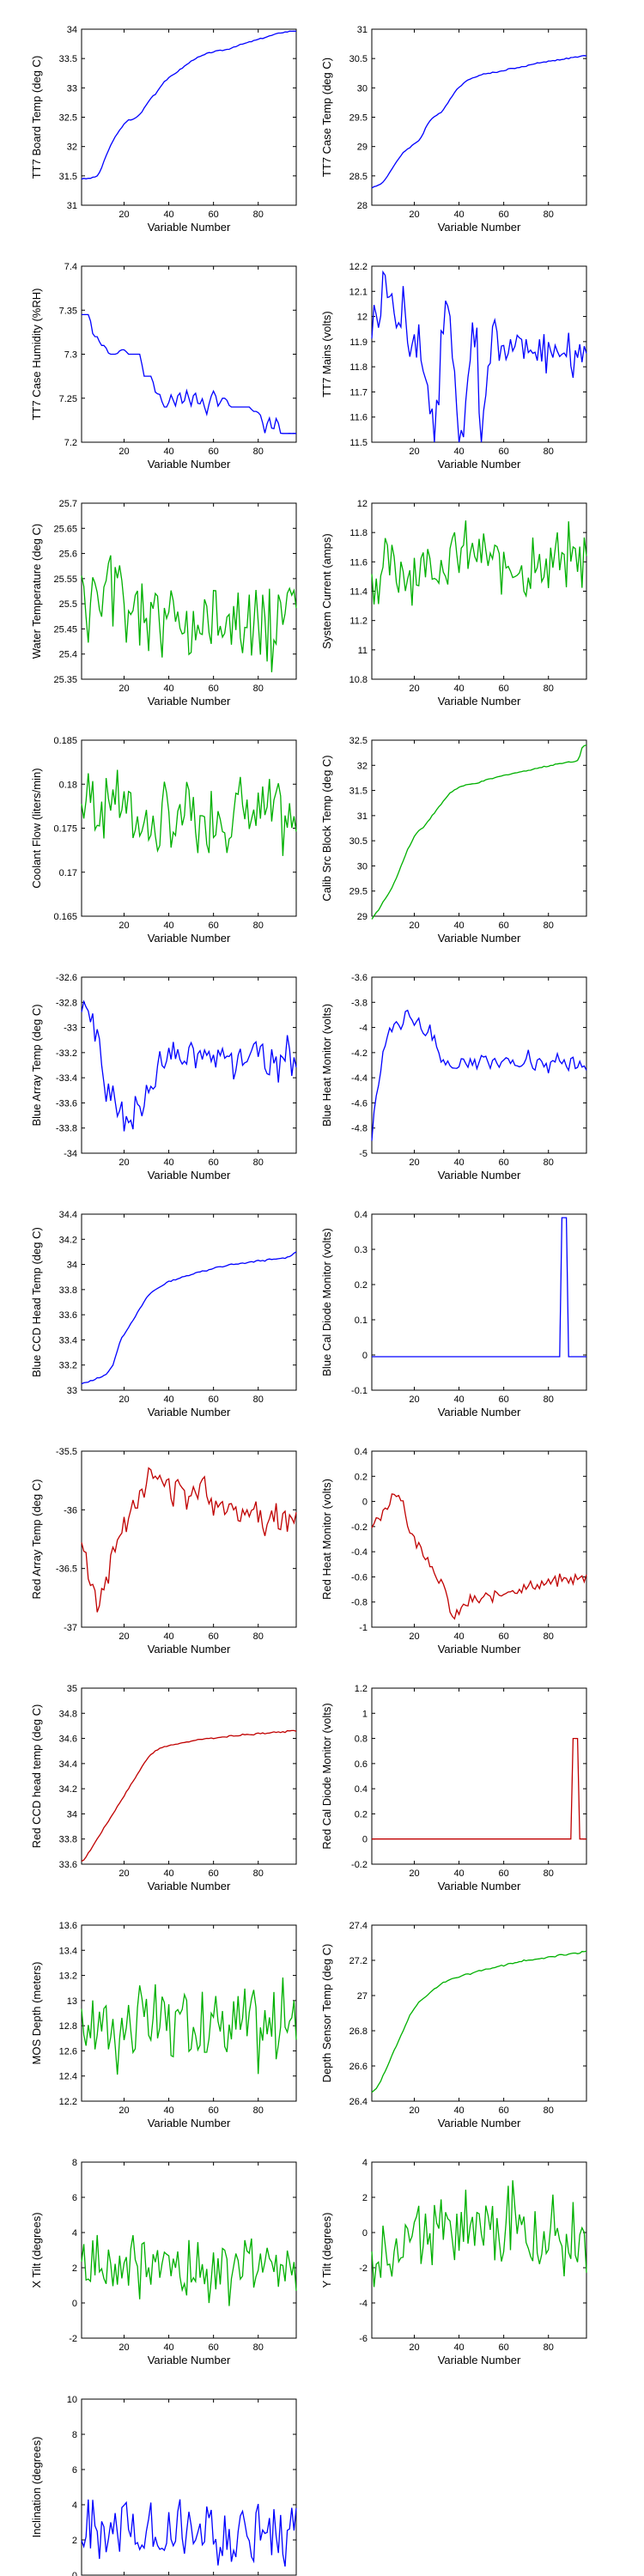 This screenshot has width=644, height=2576. Describe the element at coordinates (364, 1628) in the screenshot. I see `y-tick-label: -1` at that location.